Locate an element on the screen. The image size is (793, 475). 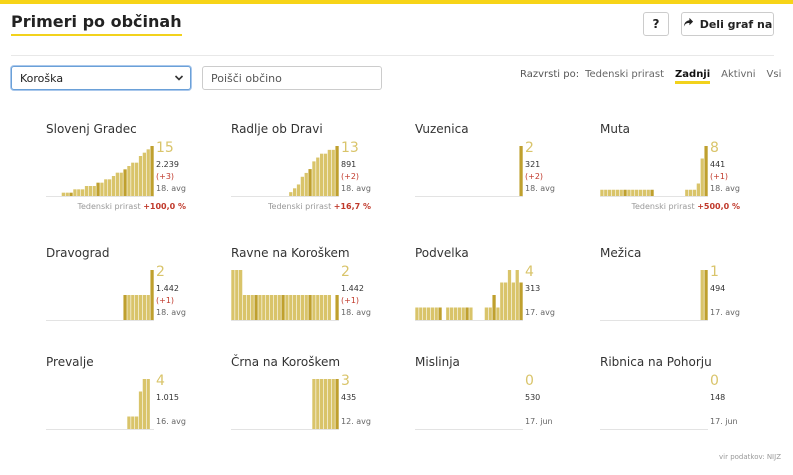
total-value: 148 is located at coordinates (718, 397).